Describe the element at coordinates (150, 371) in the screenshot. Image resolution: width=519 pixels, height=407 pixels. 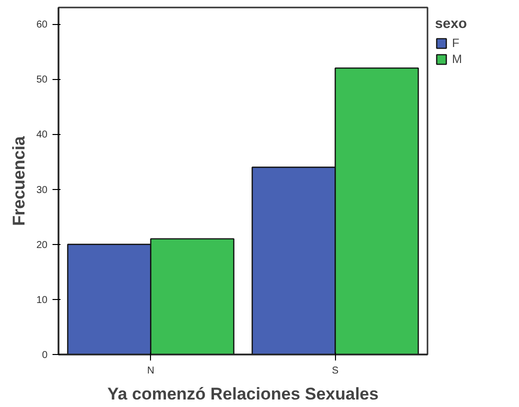
I see `x-tick-label: N` at that location.